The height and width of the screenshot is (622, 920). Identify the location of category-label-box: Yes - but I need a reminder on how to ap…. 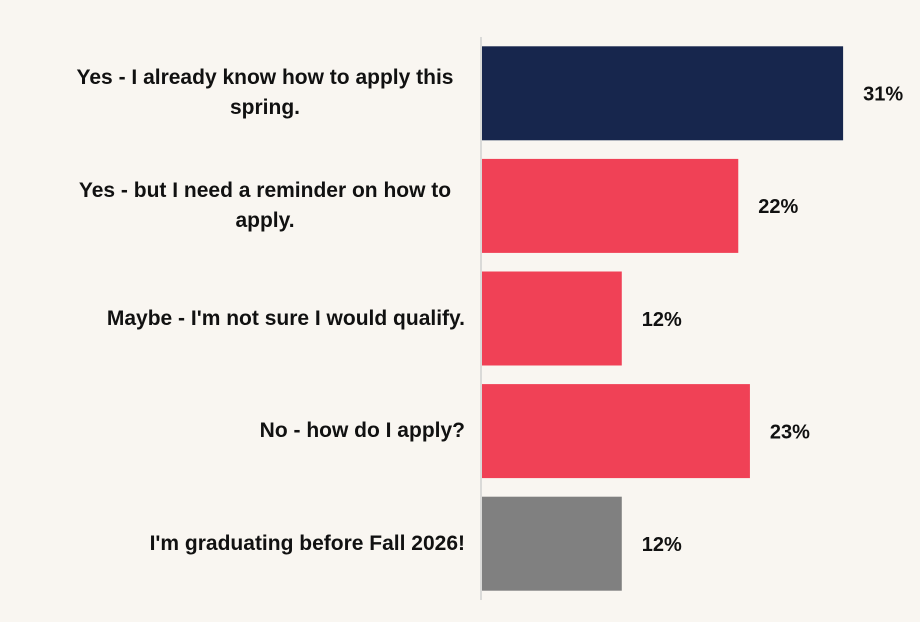
(245, 206).